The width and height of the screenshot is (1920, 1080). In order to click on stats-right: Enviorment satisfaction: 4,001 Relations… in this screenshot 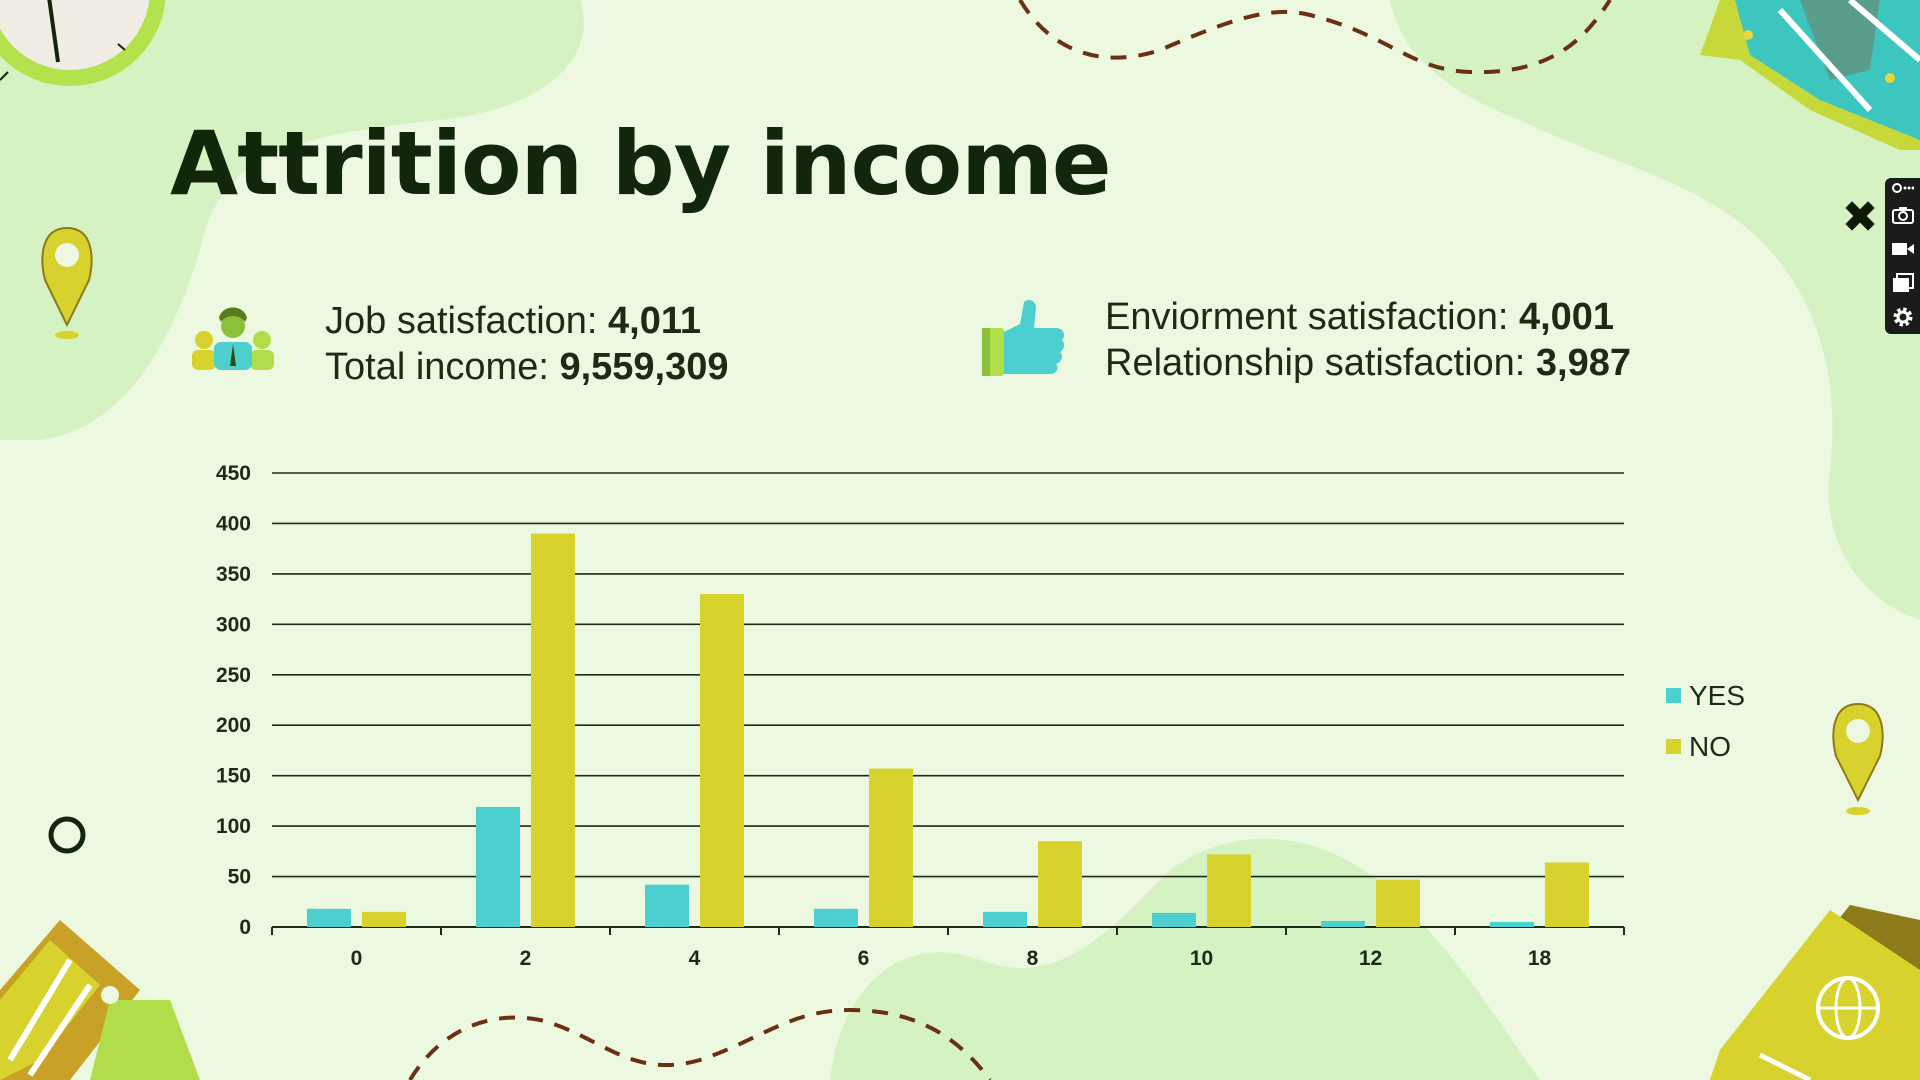, I will do `click(1368, 340)`.